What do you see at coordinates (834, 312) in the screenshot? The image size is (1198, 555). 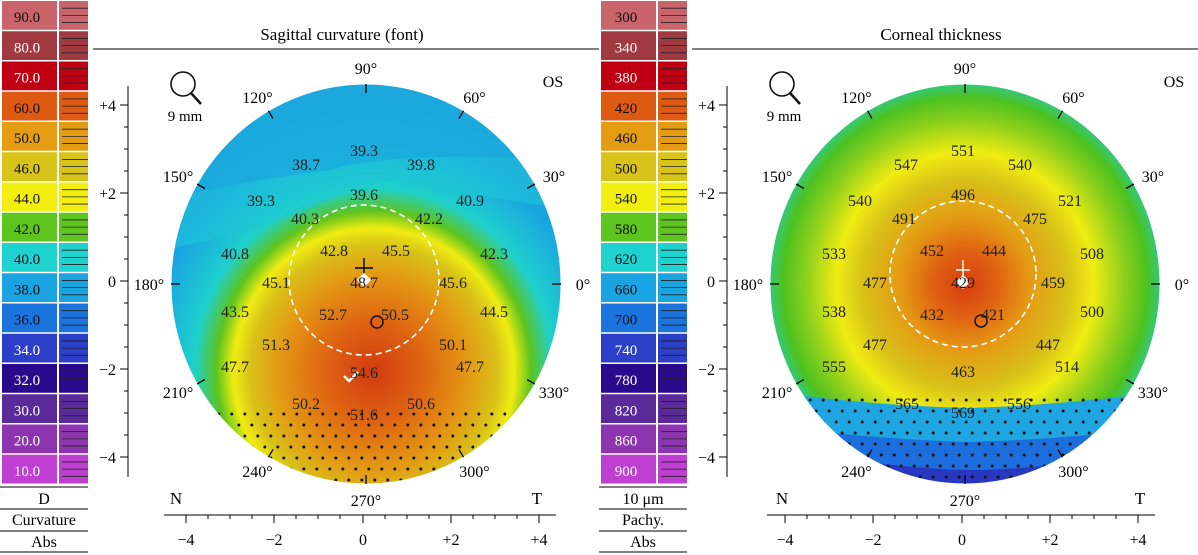 I see `map-value: 538` at bounding box center [834, 312].